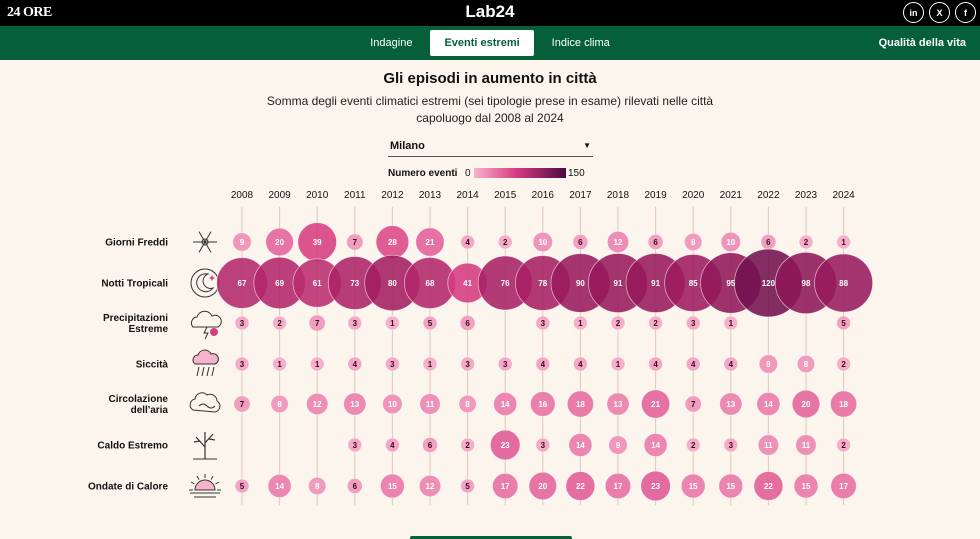 The width and height of the screenshot is (980, 539). Describe the element at coordinates (482, 43) in the screenshot. I see `tab-eventi-estremi: Eventi estremi` at that location.